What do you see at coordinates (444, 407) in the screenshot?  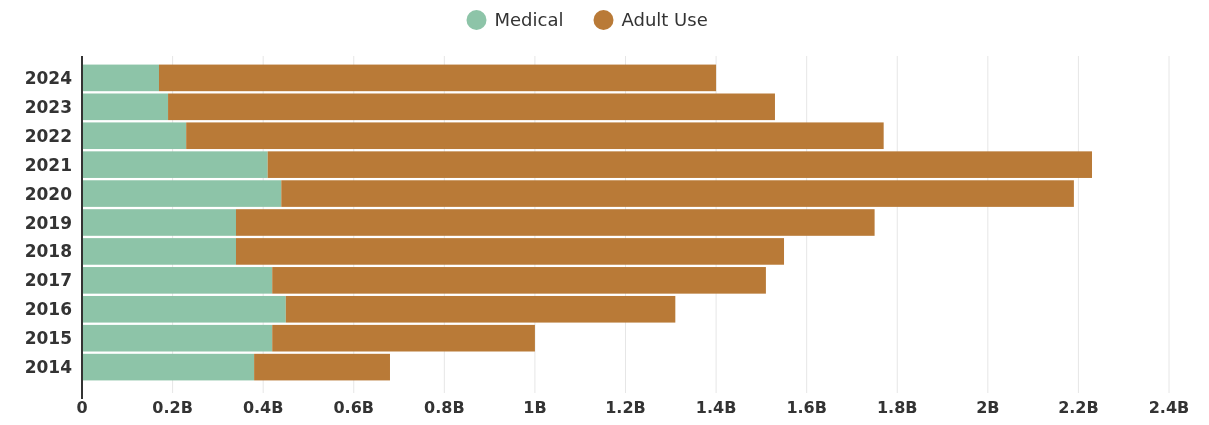 I see `x-tick-label: 0.8B` at bounding box center [444, 407].